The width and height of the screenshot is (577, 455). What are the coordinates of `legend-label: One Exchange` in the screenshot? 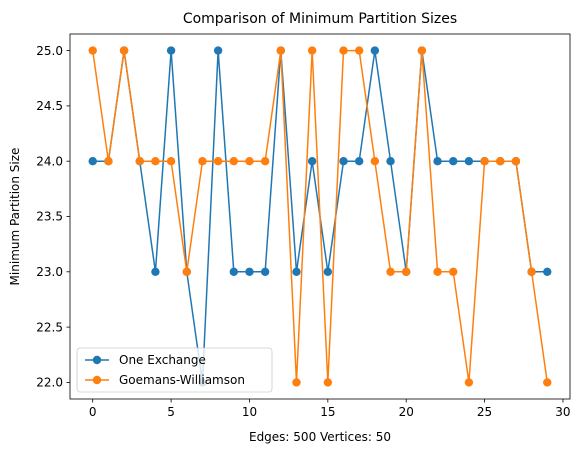 It's located at (162, 360).